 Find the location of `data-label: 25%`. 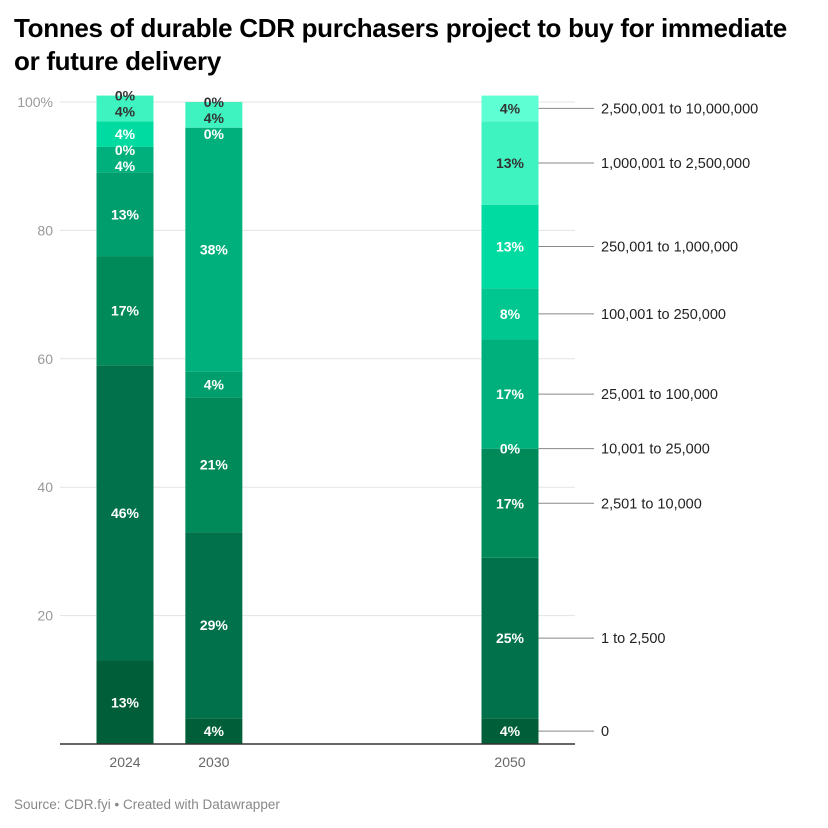

data-label: 25% is located at coordinates (510, 638).